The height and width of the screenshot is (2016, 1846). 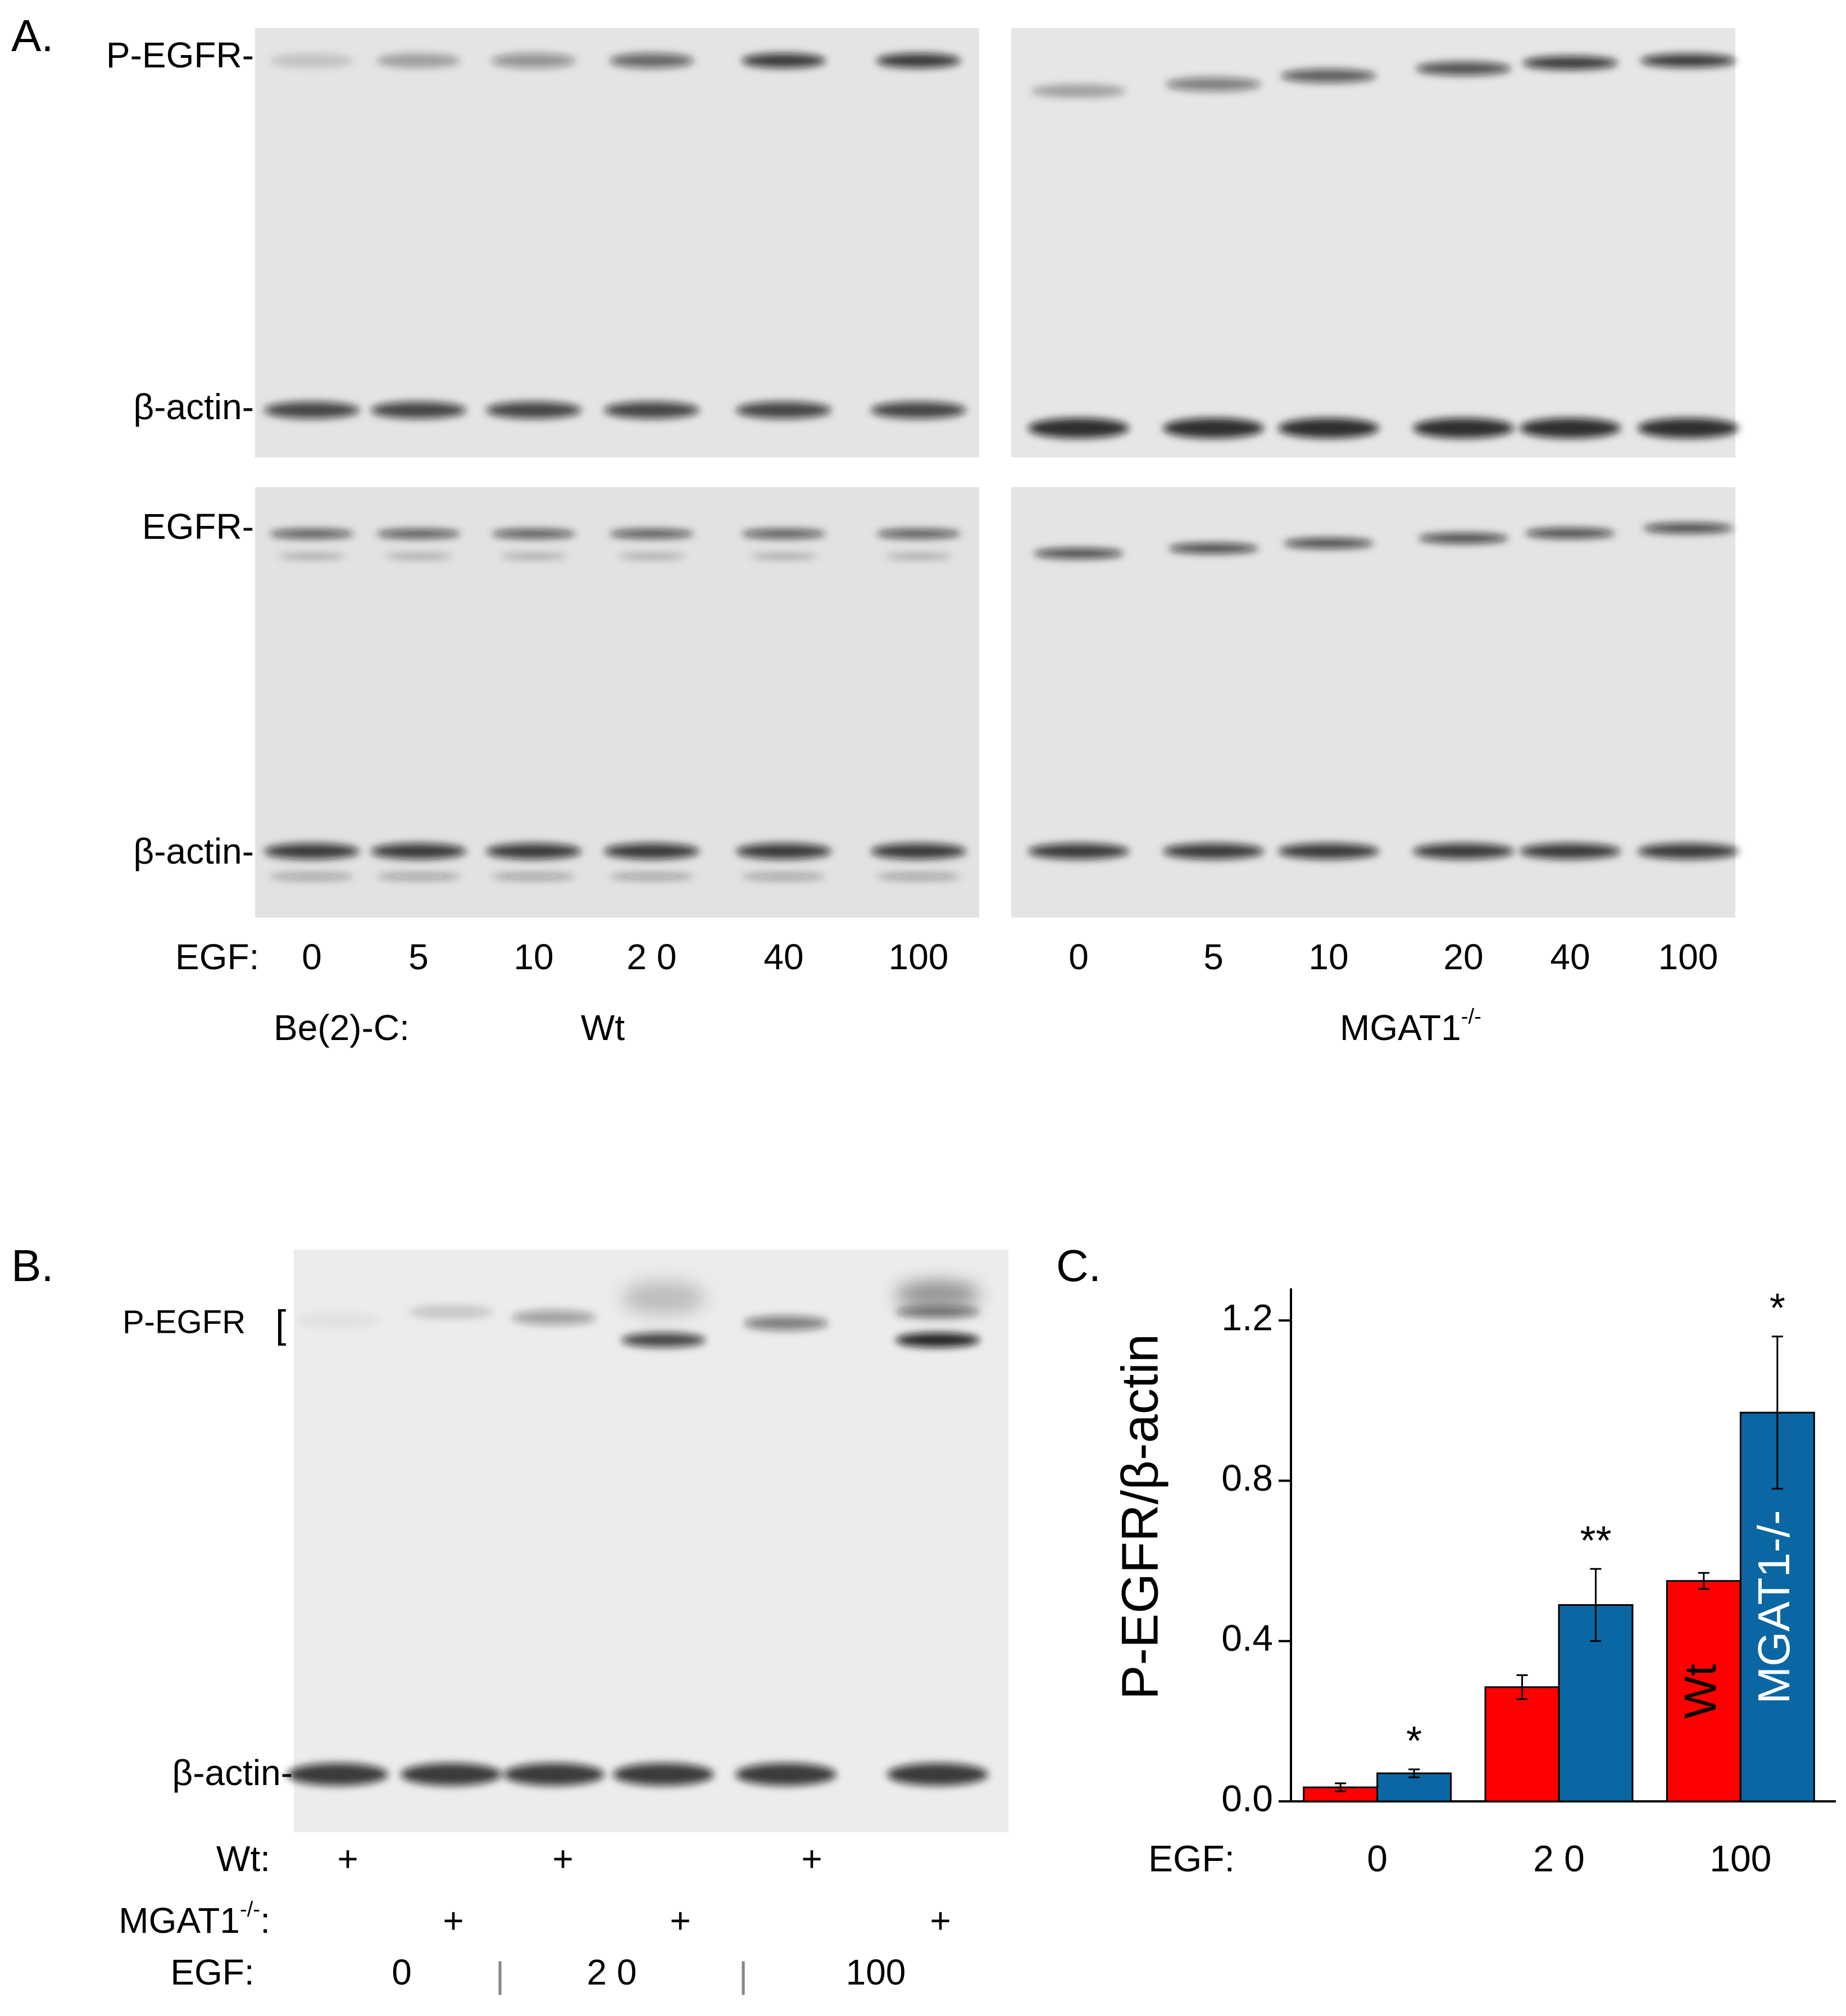 What do you see at coordinates (180, 55) in the screenshot?
I see `blot-label: P-EGFR-` at bounding box center [180, 55].